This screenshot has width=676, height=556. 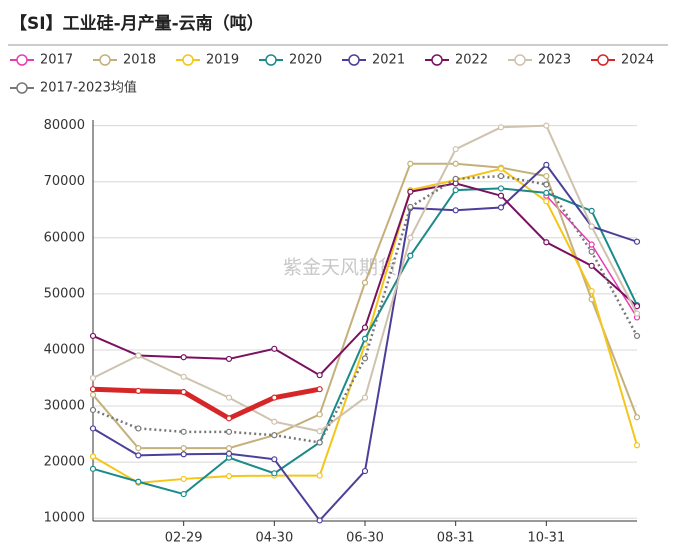 I want to click on x-tick-label: 10-31, so click(x=546, y=538).